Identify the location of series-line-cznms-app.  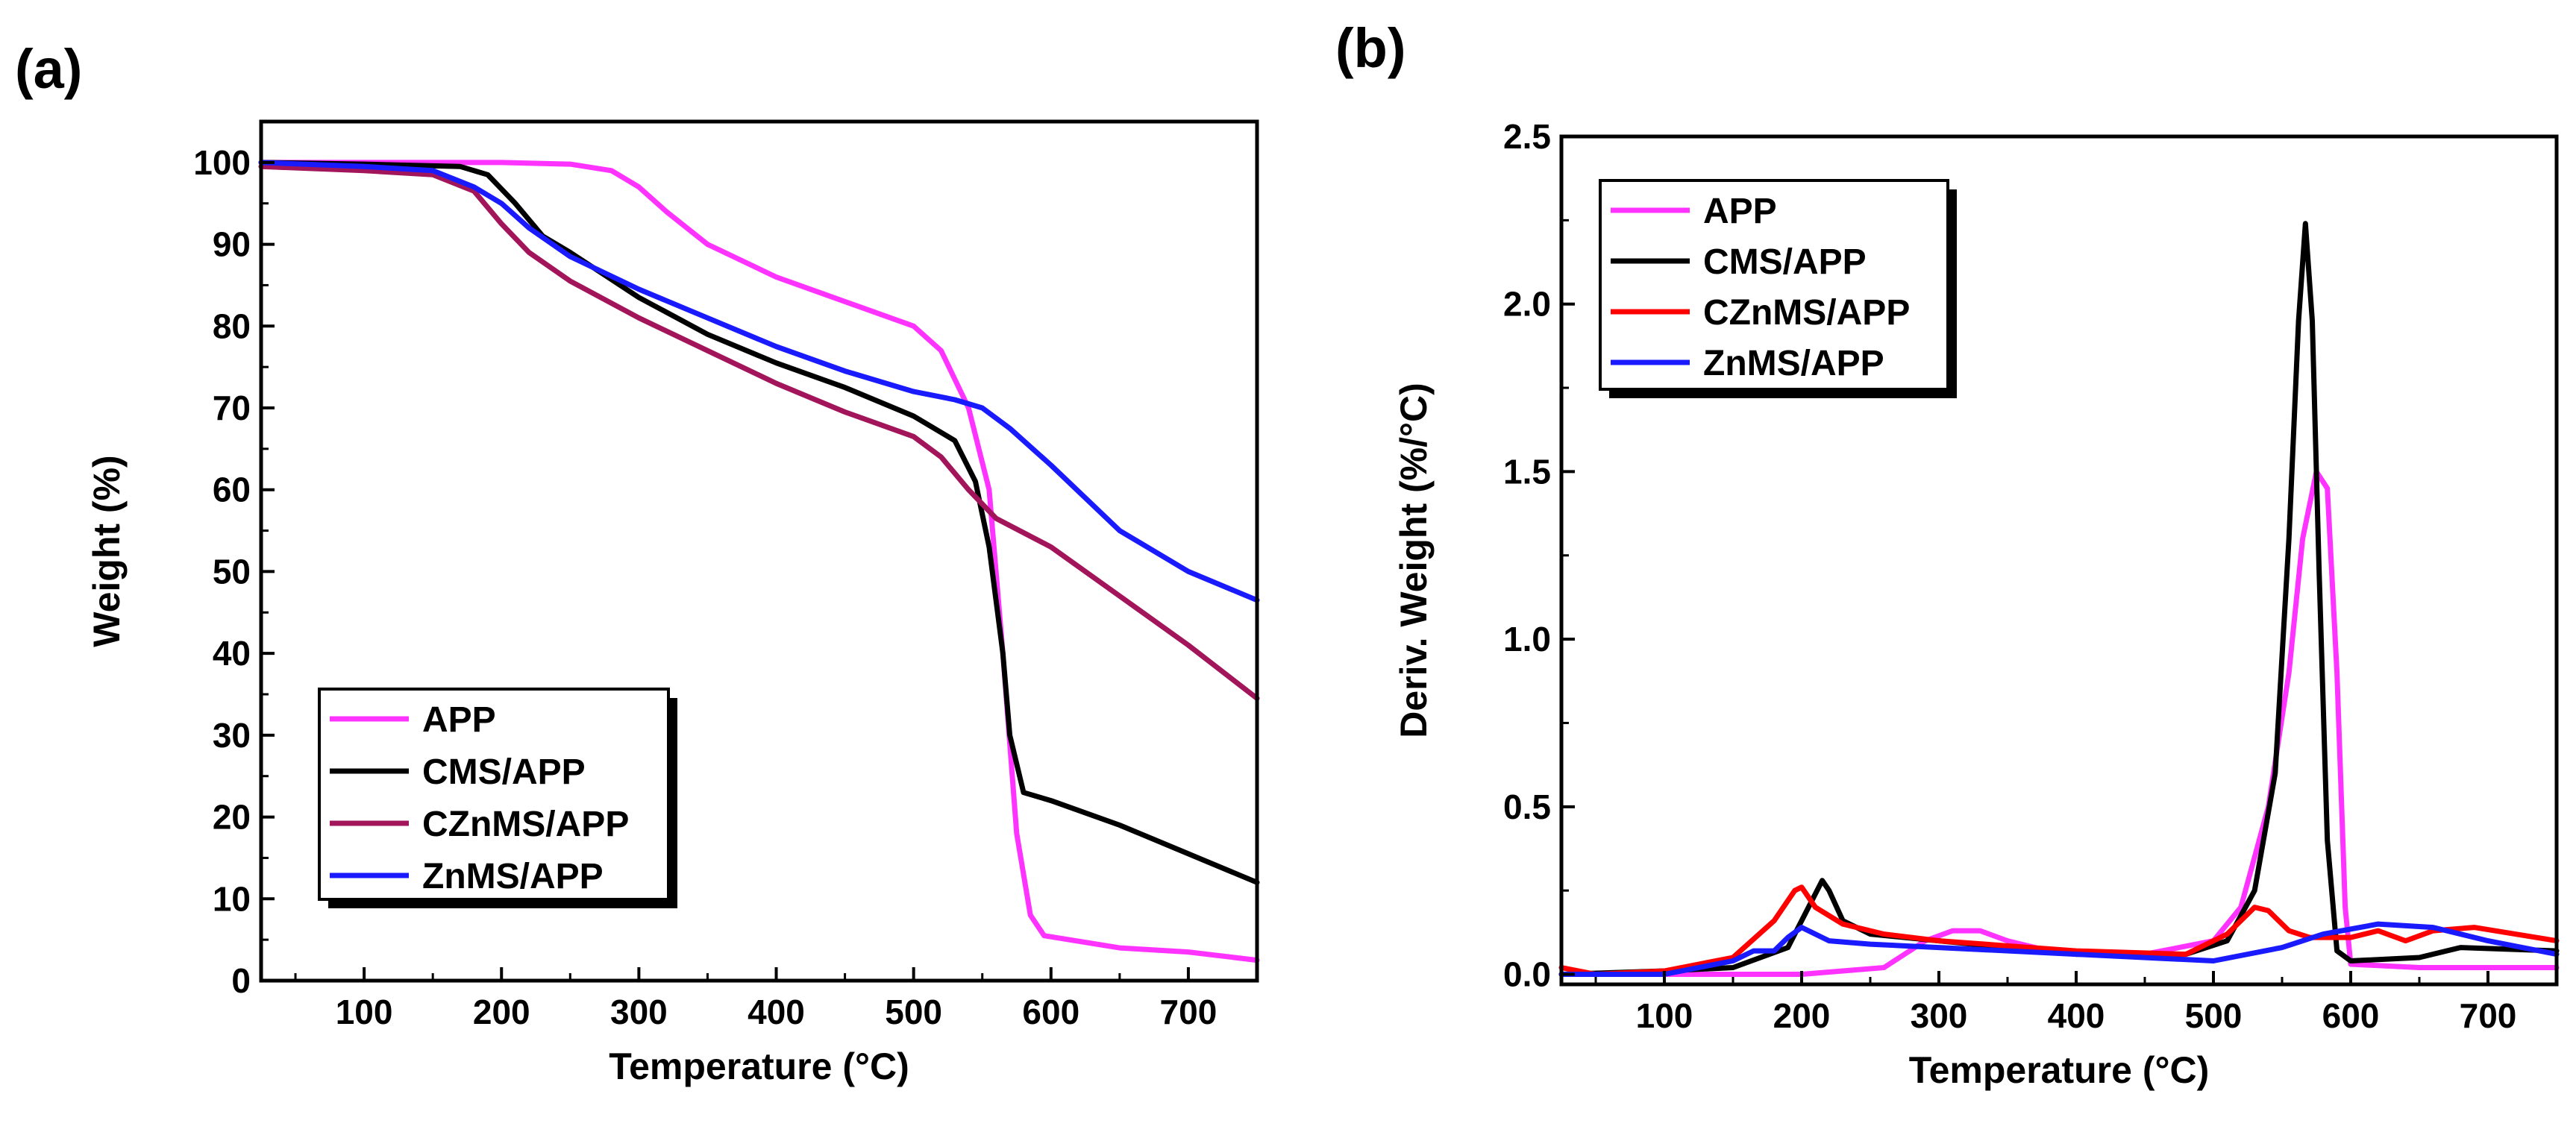
(2059, 930).